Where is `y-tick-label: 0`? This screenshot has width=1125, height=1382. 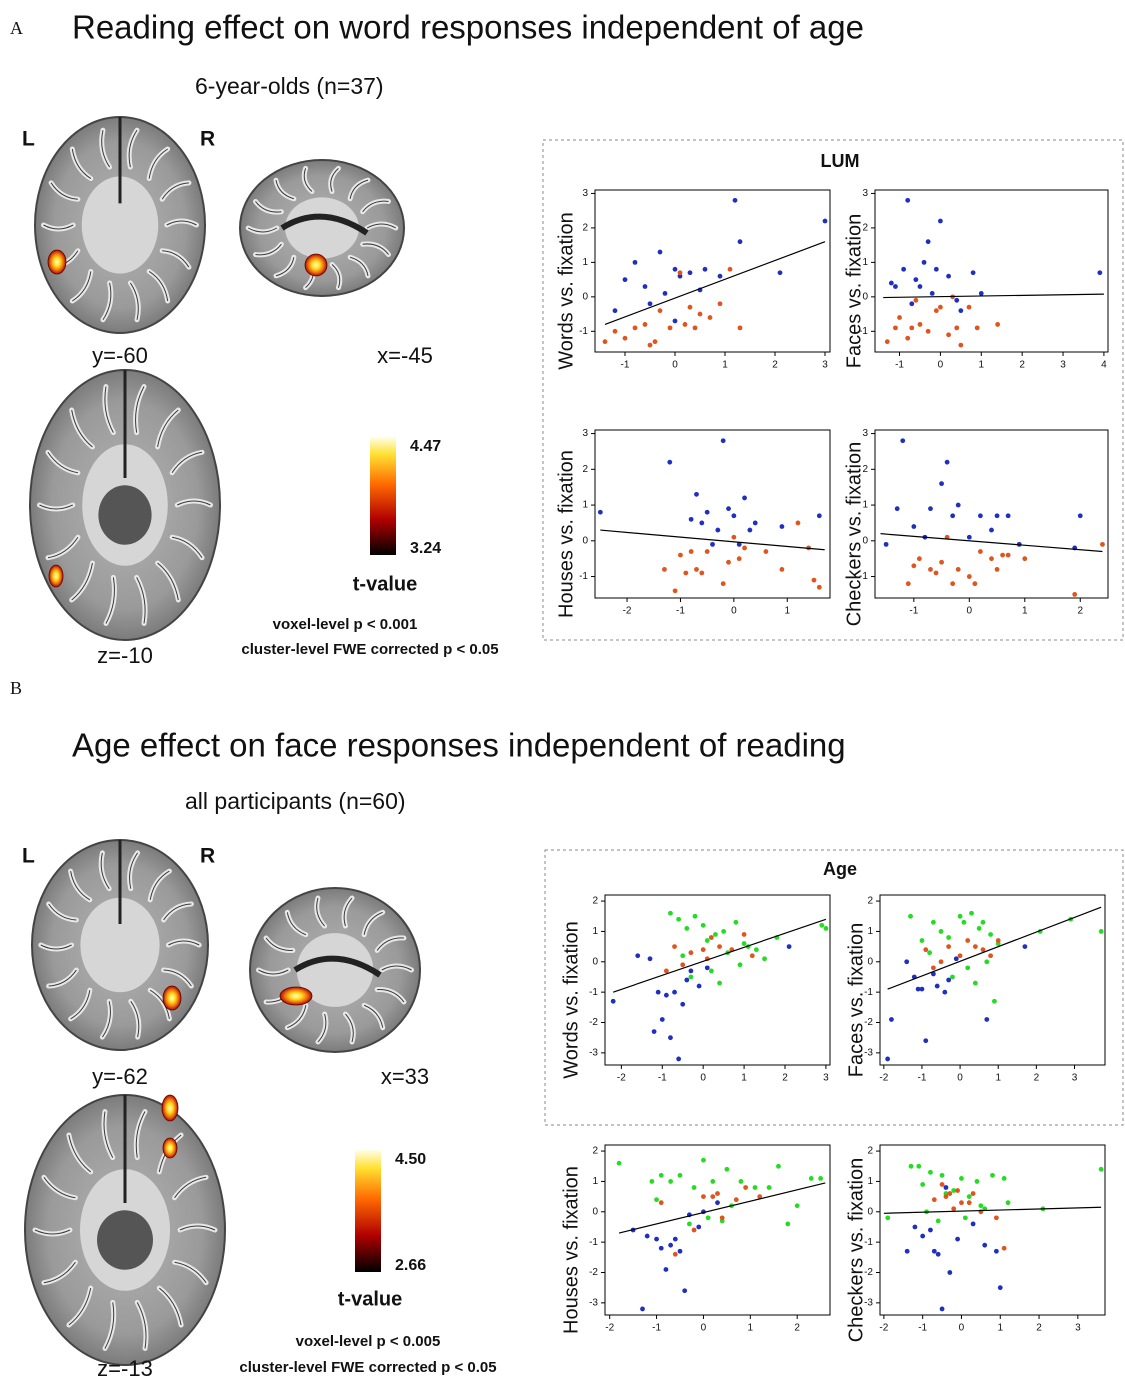
y-tick-label: 0 is located at coordinates (585, 296).